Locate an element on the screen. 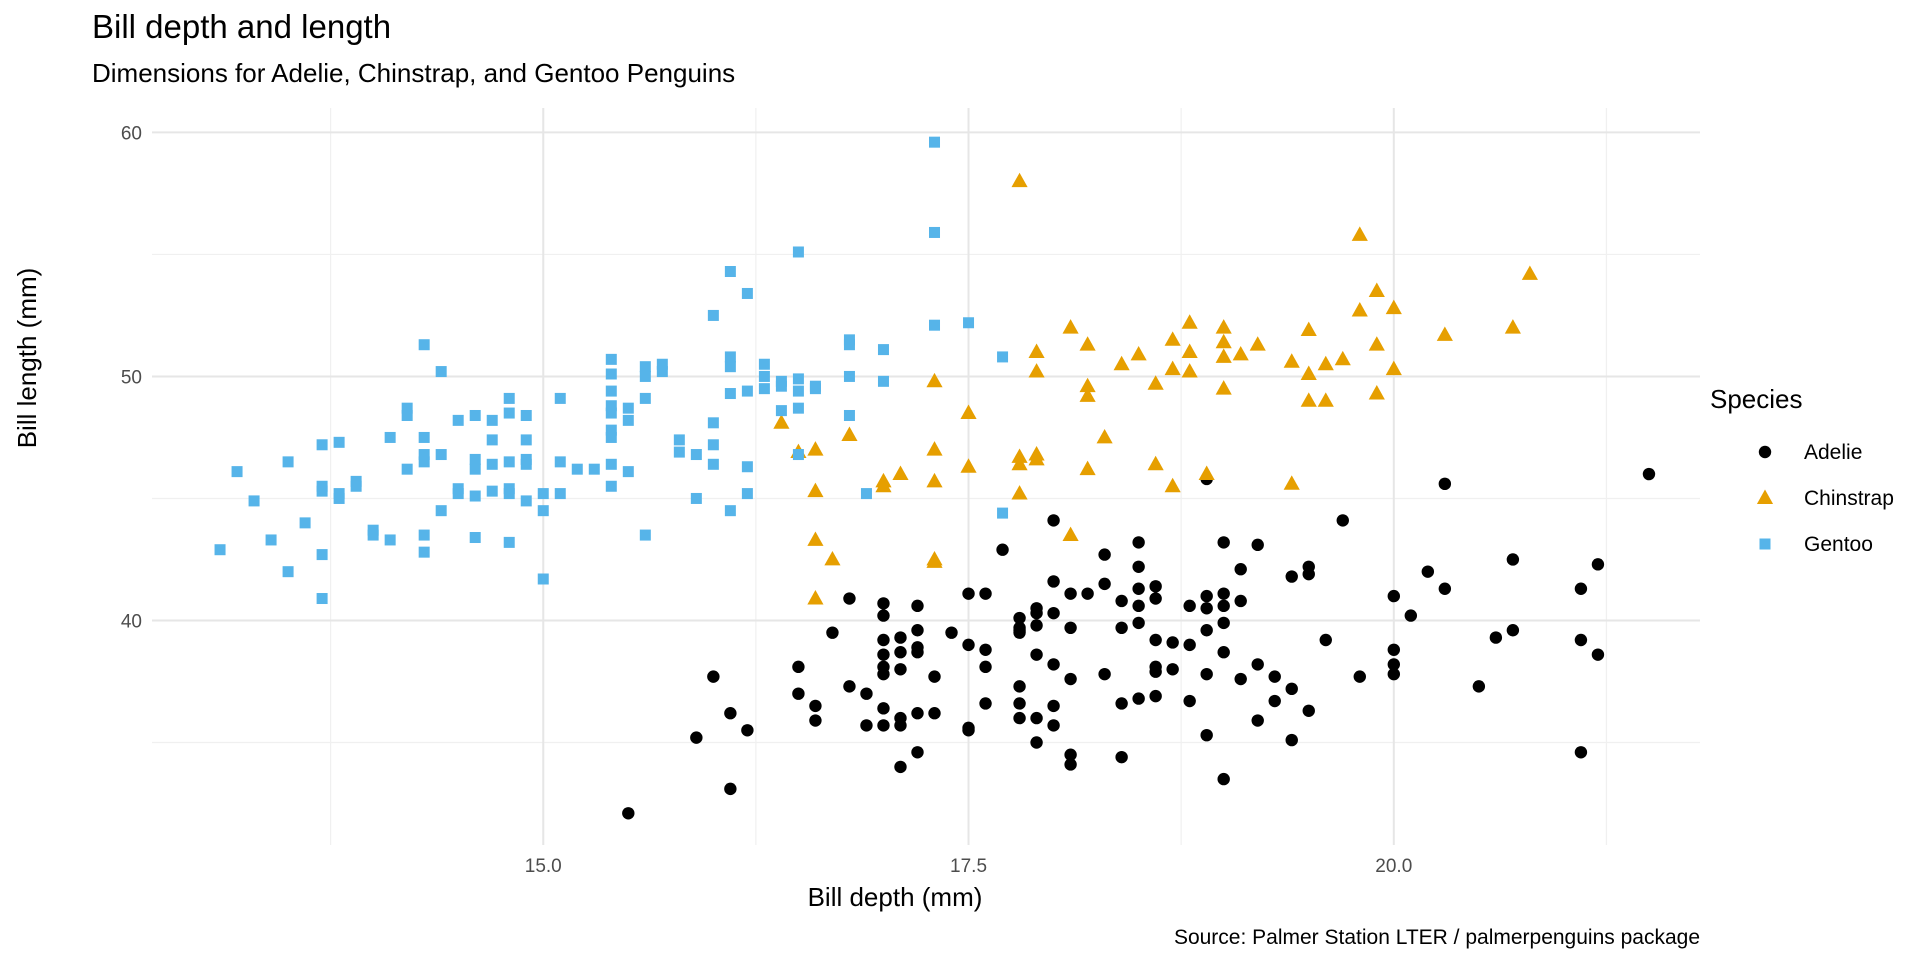 This screenshot has width=1920, height=960. legend-item-adelie: Adelie is located at coordinates (1810, 452).